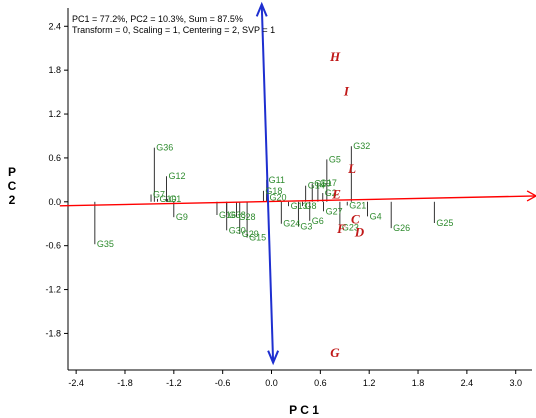  Describe the element at coordinates (176, 176) in the screenshot. I see `genotype-label: G12` at that location.